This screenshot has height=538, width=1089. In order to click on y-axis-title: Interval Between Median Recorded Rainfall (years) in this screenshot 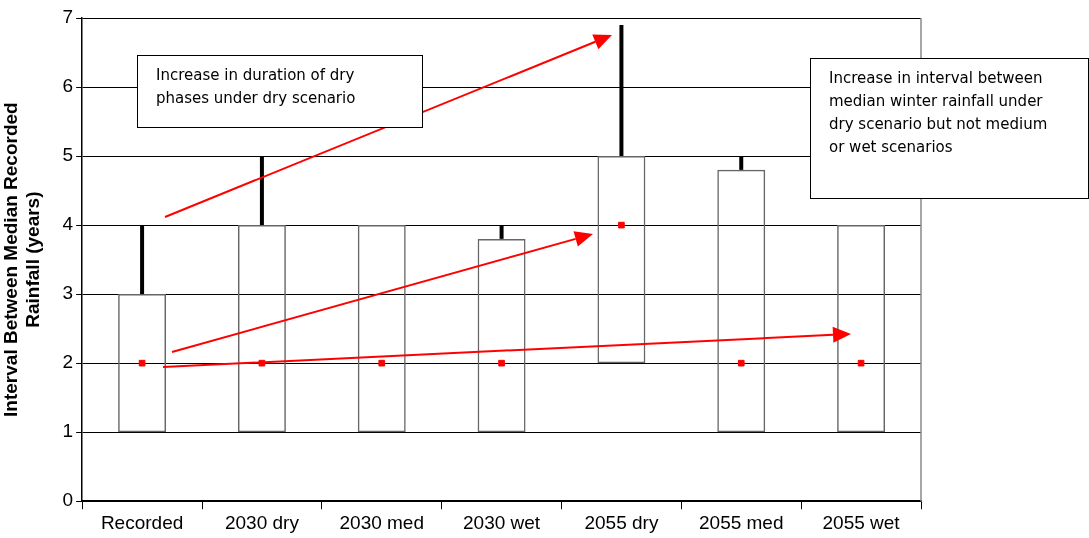, I will do `click(22, 259)`.